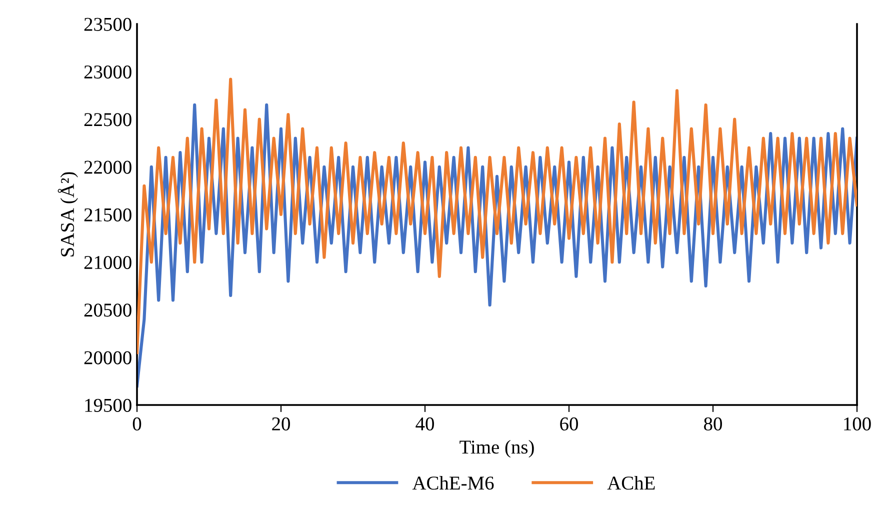 The image size is (876, 508). I want to click on y-tick-label: 23000, so click(108, 72).